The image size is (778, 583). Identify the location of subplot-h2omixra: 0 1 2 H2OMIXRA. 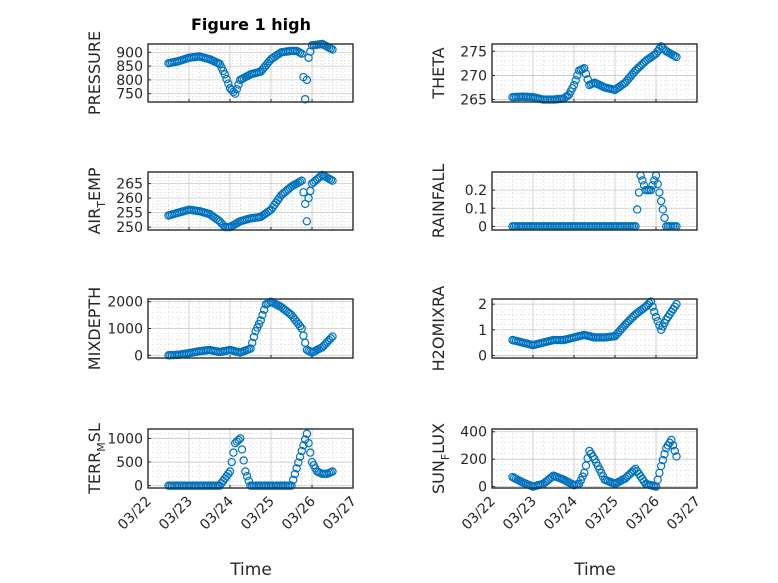
(563, 328).